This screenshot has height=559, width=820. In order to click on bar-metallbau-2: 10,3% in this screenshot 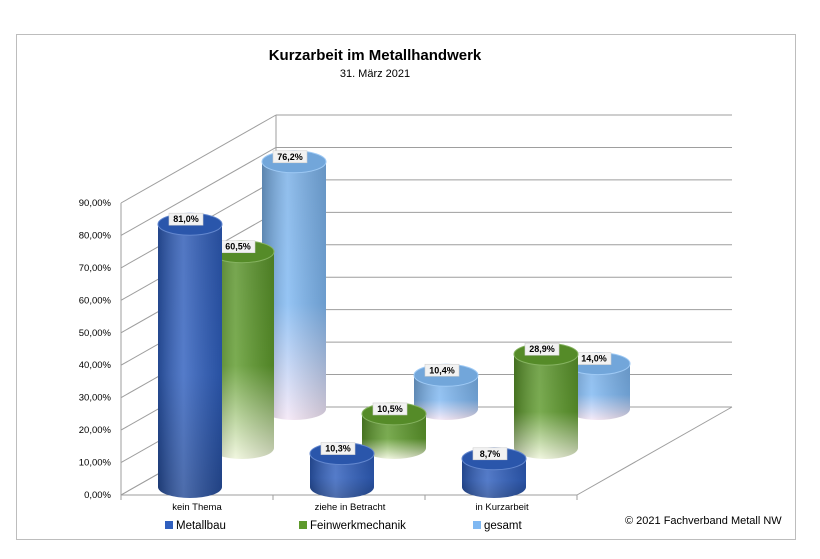, I will do `click(342, 470)`.